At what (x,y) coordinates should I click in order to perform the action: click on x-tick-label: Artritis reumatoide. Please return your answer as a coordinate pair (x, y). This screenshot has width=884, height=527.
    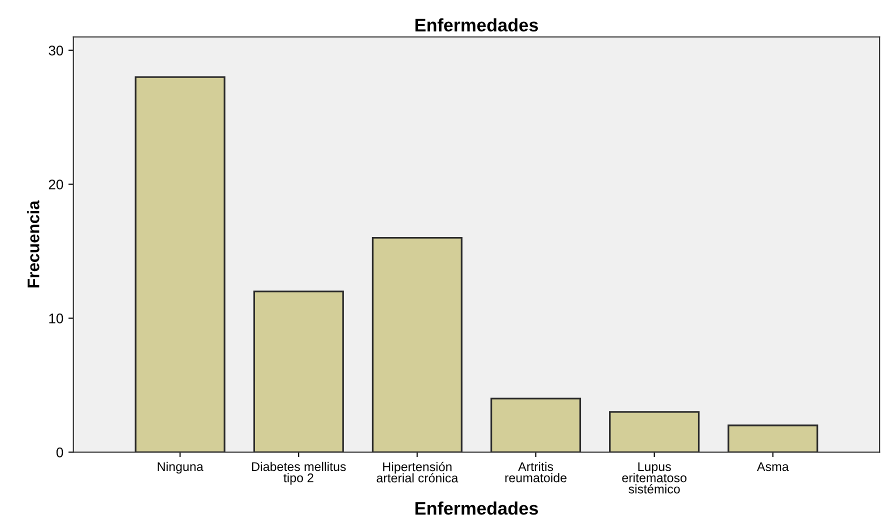
    Looking at the image, I should click on (535, 472).